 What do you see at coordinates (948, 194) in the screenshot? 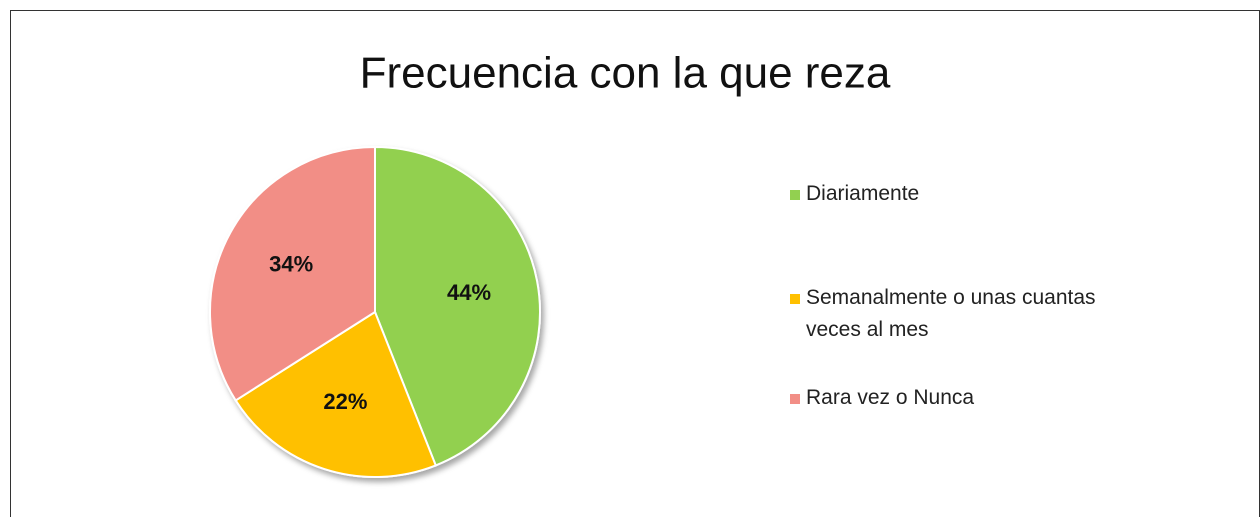
I see `legend-item: Diariamente` at bounding box center [948, 194].